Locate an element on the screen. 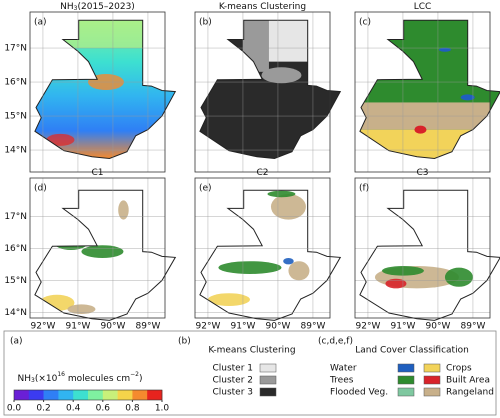 Image resolution: width=500 pixels, height=418 pixels. legend-label: (b) is located at coordinates (184, 342).